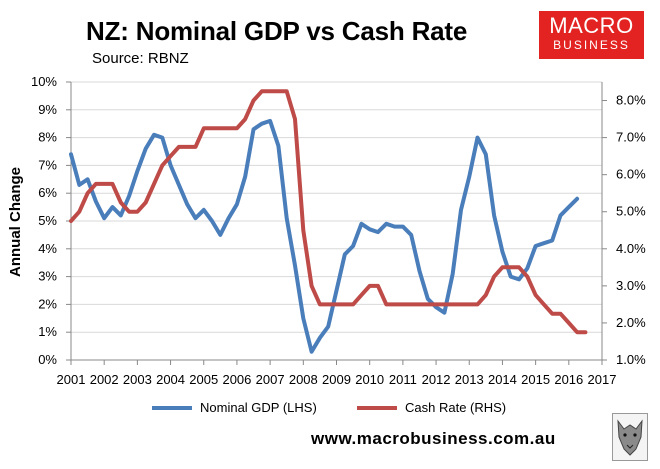 This screenshot has height=469, width=660. Describe the element at coordinates (172, 407) in the screenshot. I see `legend-swatch-gdp` at that location.